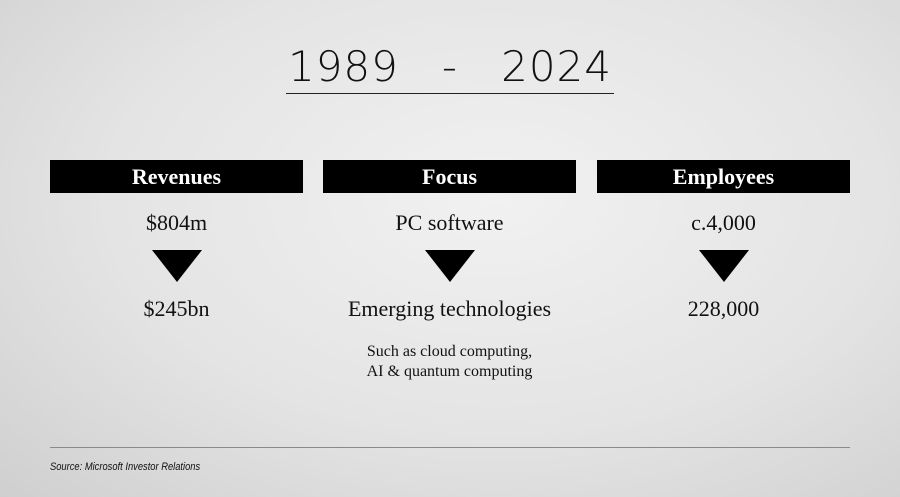 This screenshot has width=900, height=497. What do you see at coordinates (449, 371) in the screenshot?
I see `note-line: AI & quantum computing` at bounding box center [449, 371].